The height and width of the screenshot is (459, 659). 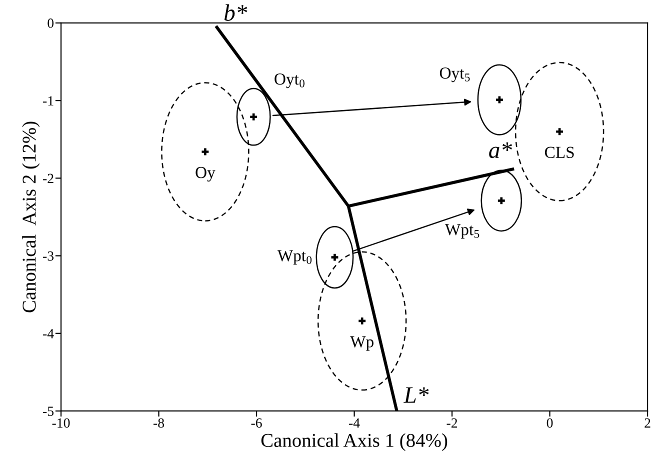 I want to click on y-axis-title: Canonical Axis 2 (12%), so click(x=31, y=217).